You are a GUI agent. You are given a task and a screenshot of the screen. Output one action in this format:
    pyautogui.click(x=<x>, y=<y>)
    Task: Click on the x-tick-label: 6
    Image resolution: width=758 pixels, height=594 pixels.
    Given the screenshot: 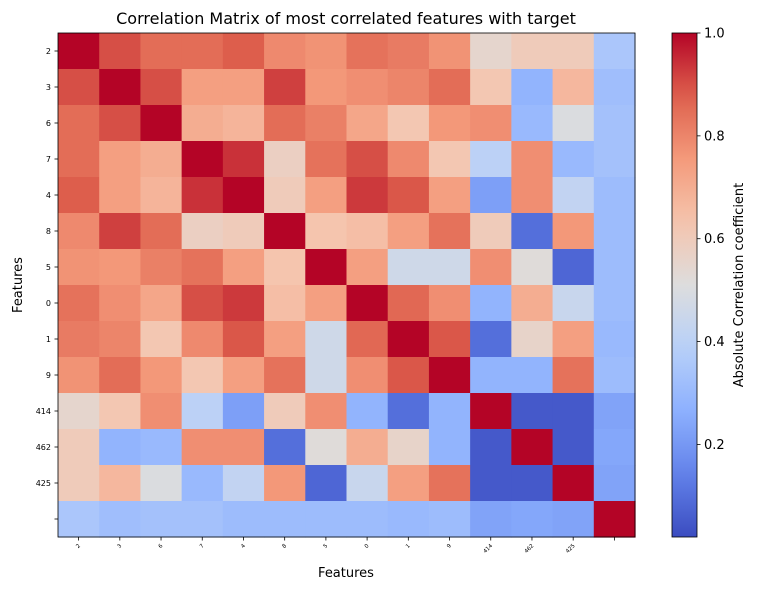 What is the action you would take?
    pyautogui.click(x=161, y=546)
    